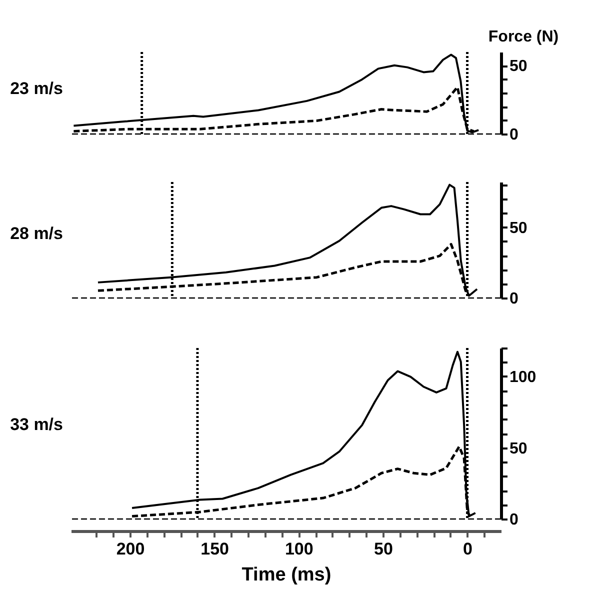  What do you see at coordinates (468, 549) in the screenshot?
I see `x-tick-label: 0` at bounding box center [468, 549].